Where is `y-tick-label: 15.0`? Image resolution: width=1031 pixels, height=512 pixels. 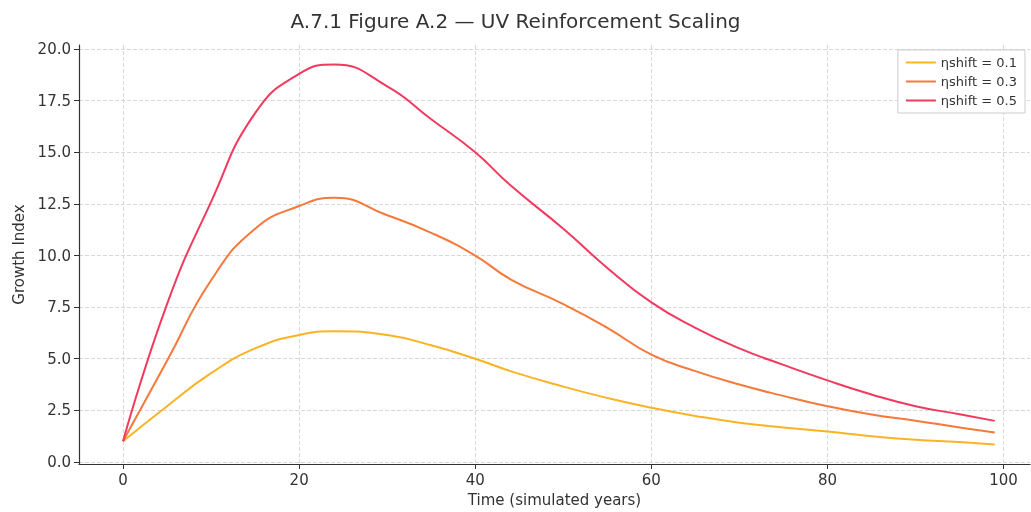
y-tick-label: 15.0 is located at coordinates (54, 152).